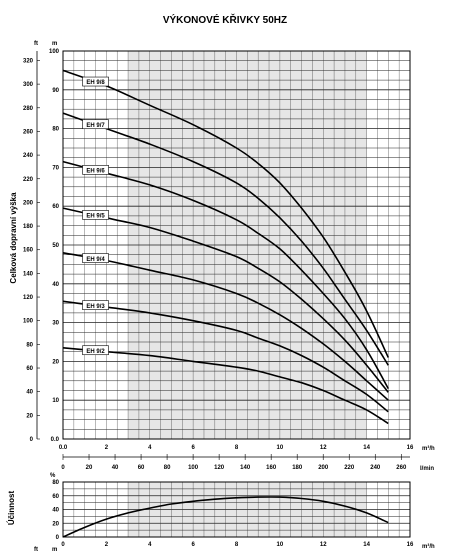 The image size is (461, 551). I want to click on ft-tick-label: 60, so click(29, 369).